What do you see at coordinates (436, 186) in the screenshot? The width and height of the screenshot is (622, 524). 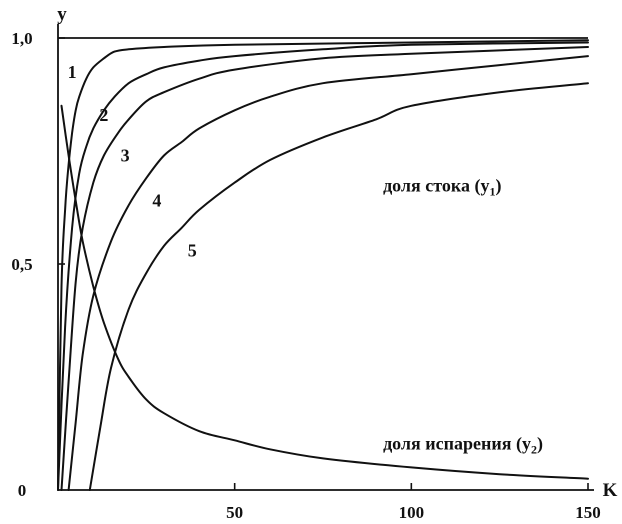 I see `runoff-share-text: доля стока (y` at bounding box center [436, 186].